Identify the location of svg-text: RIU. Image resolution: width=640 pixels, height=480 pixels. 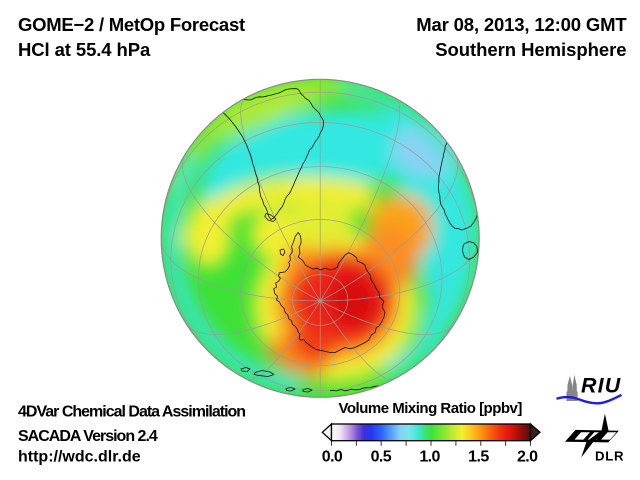
(601, 385).